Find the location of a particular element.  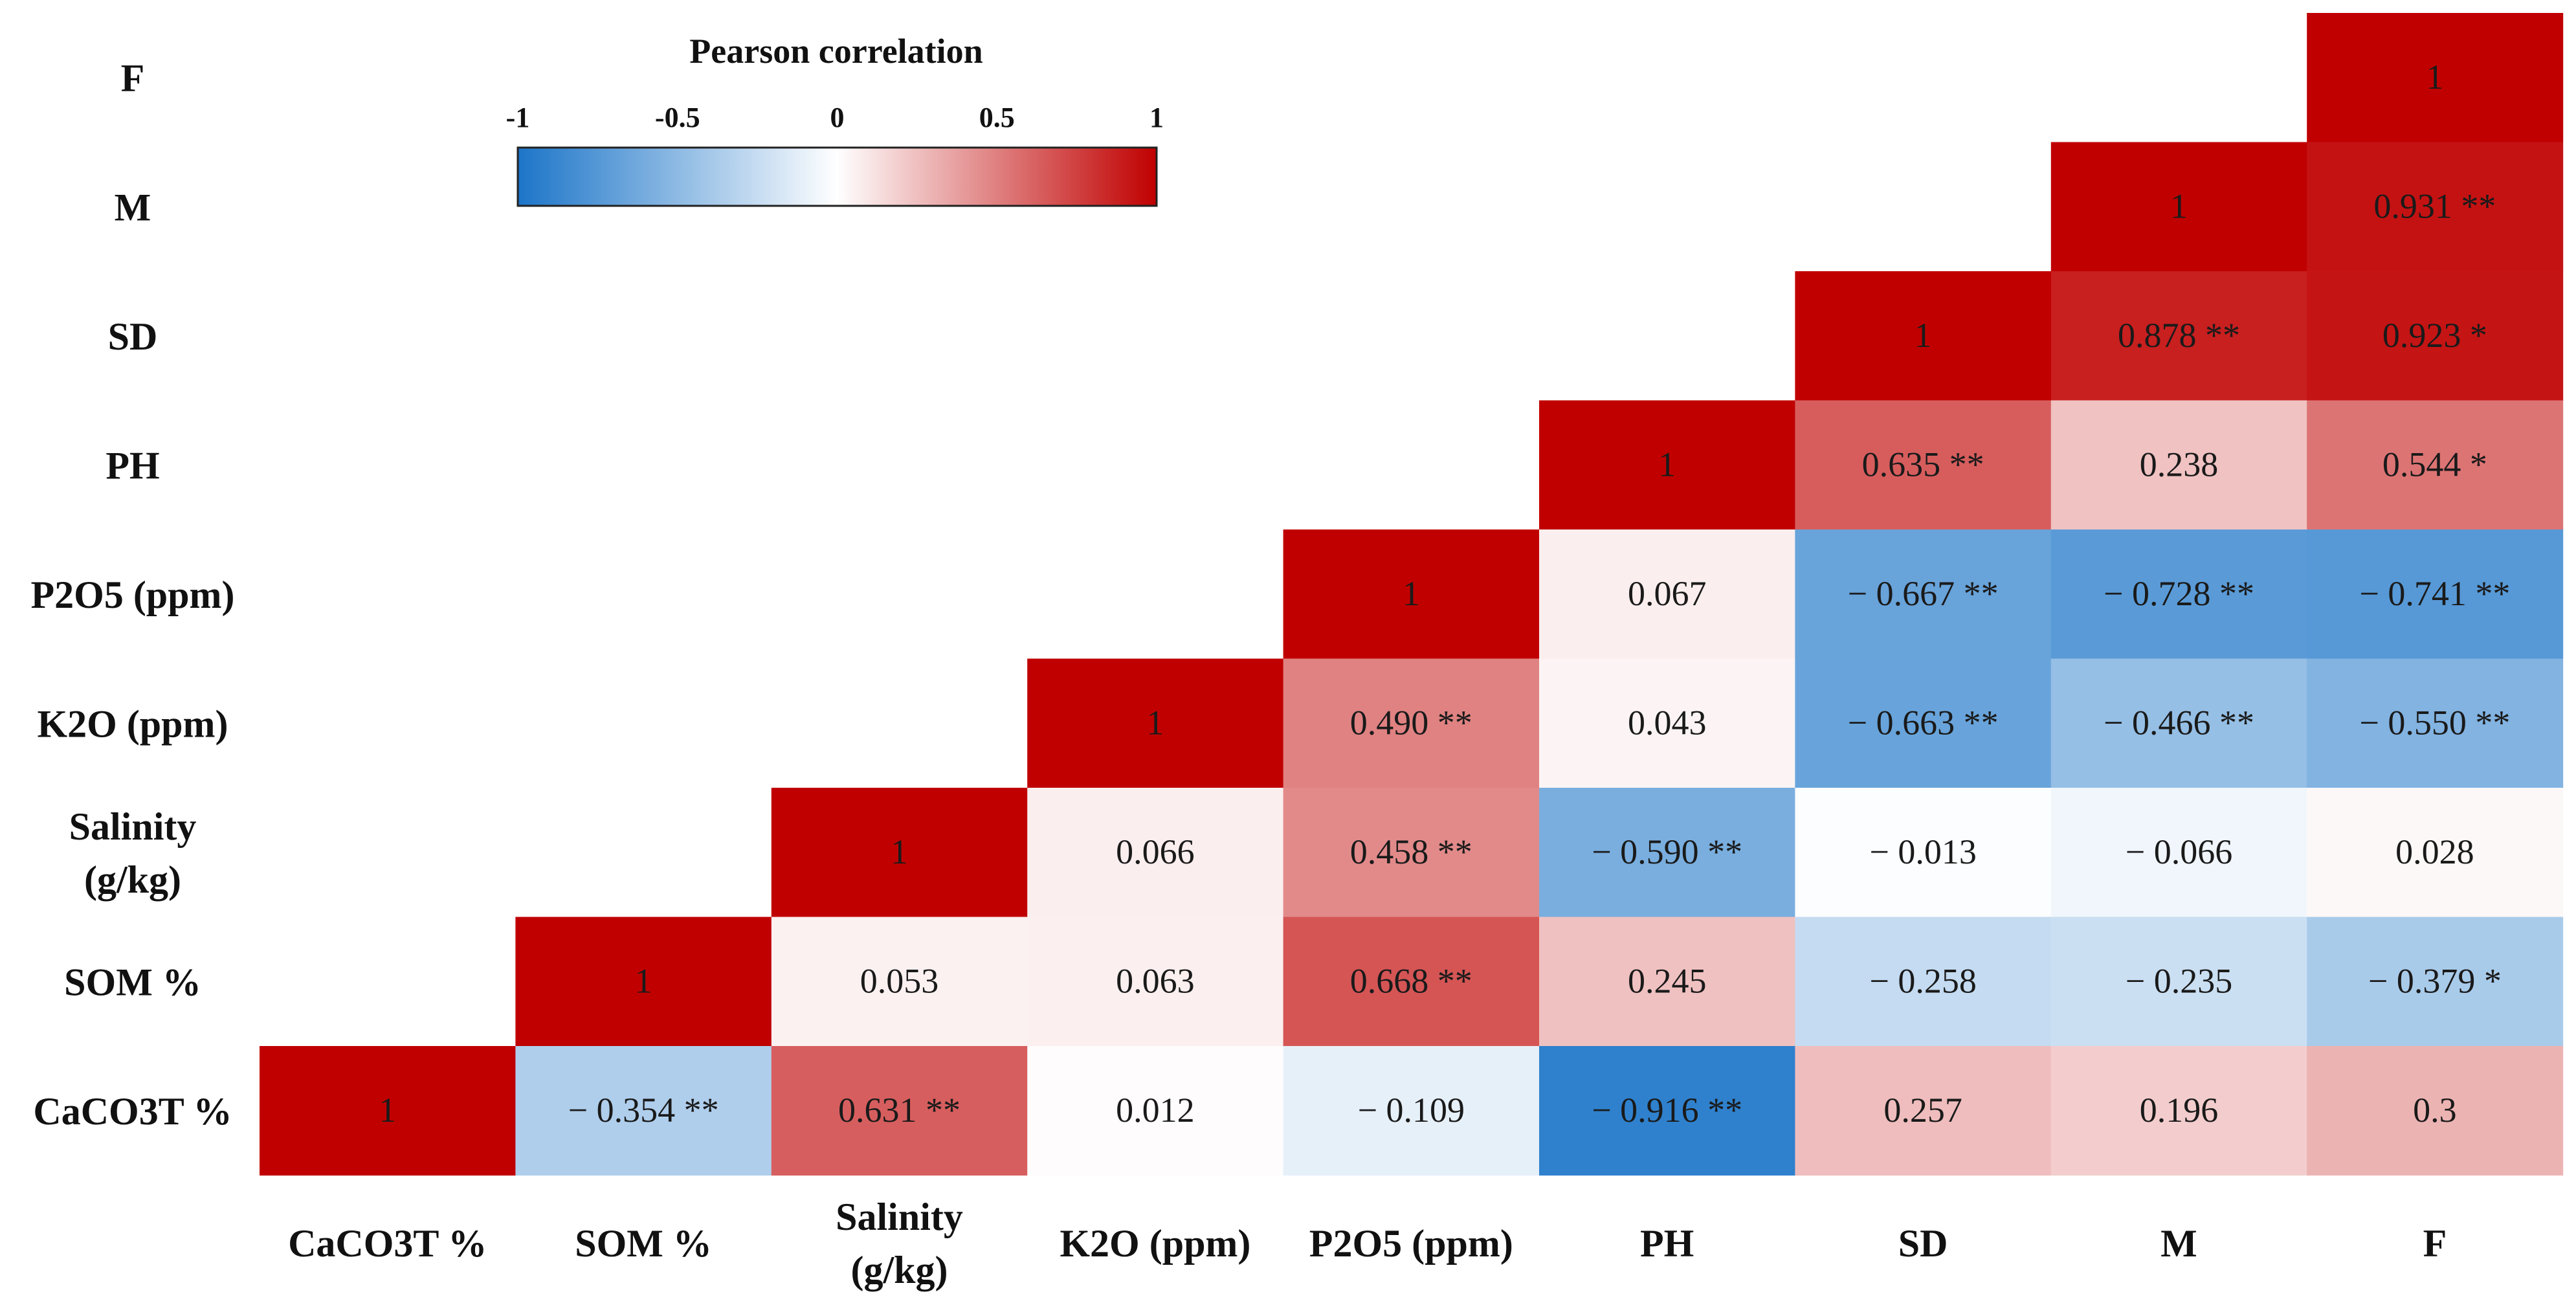

column-label: F is located at coordinates (2435, 1243).